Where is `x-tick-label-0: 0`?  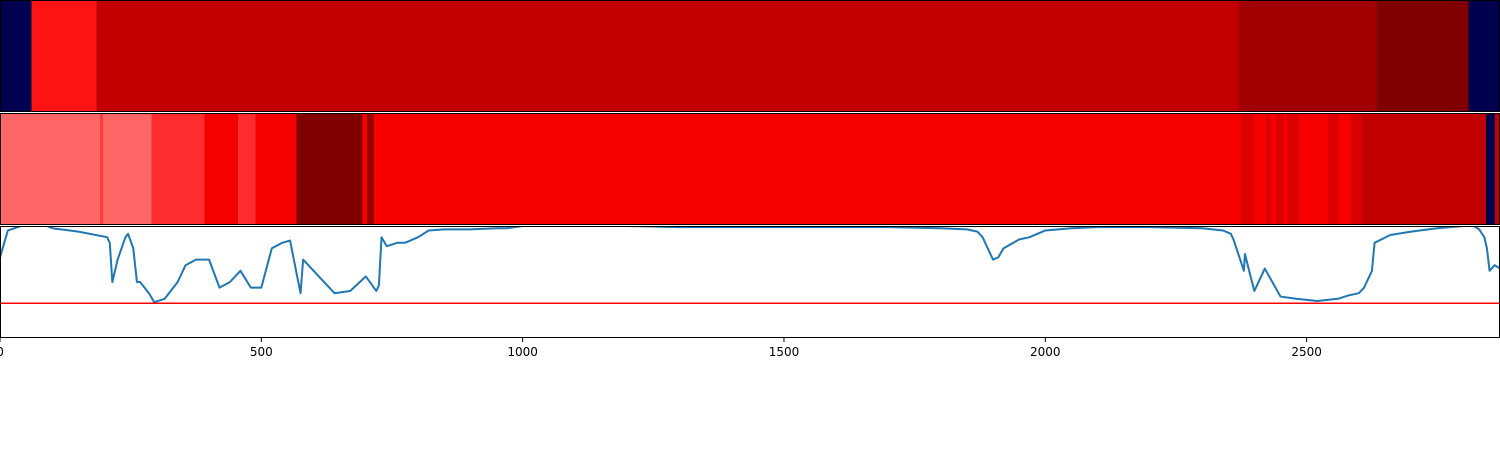
x-tick-label-0: 0 is located at coordinates (2, 352).